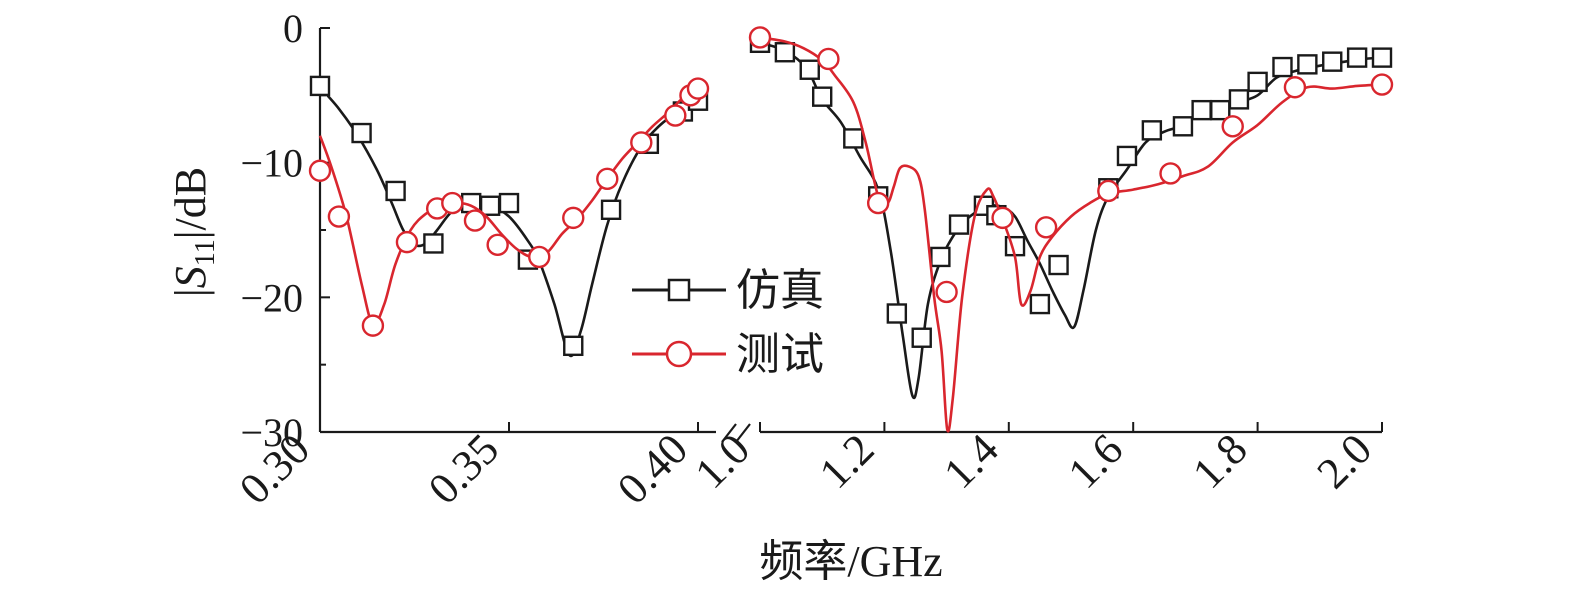 The height and width of the screenshot is (591, 1575). I want to click on x-tick-label: 1.0, so click(723, 461).